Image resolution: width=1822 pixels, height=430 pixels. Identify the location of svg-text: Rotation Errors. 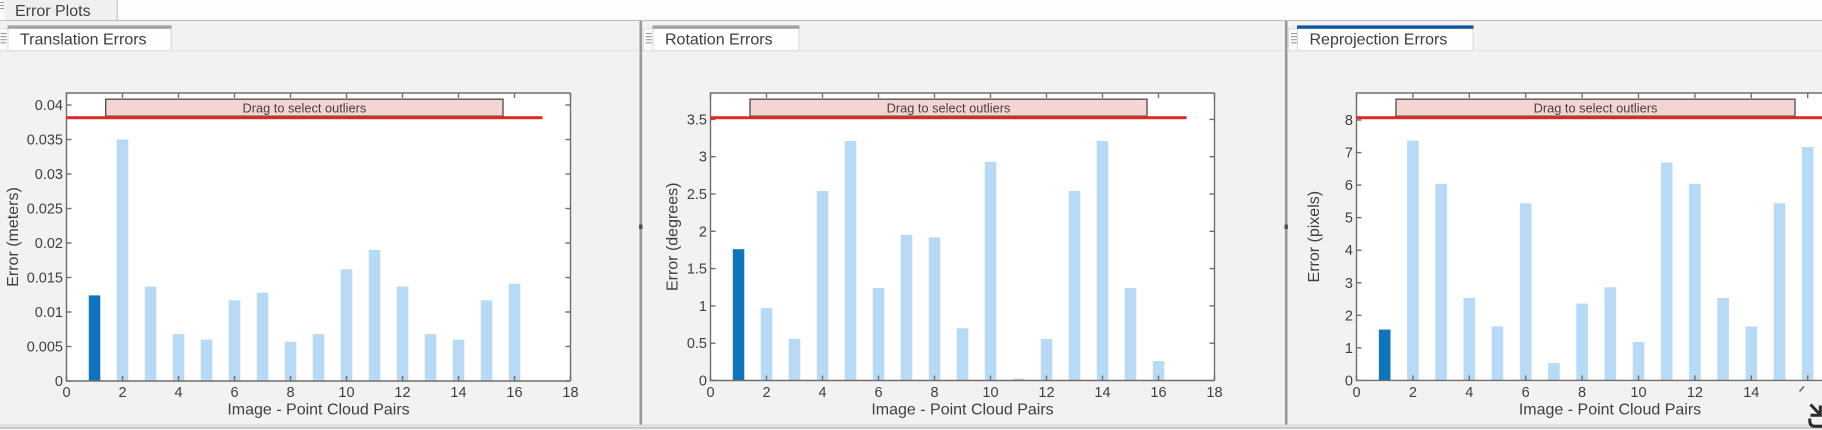
(719, 40).